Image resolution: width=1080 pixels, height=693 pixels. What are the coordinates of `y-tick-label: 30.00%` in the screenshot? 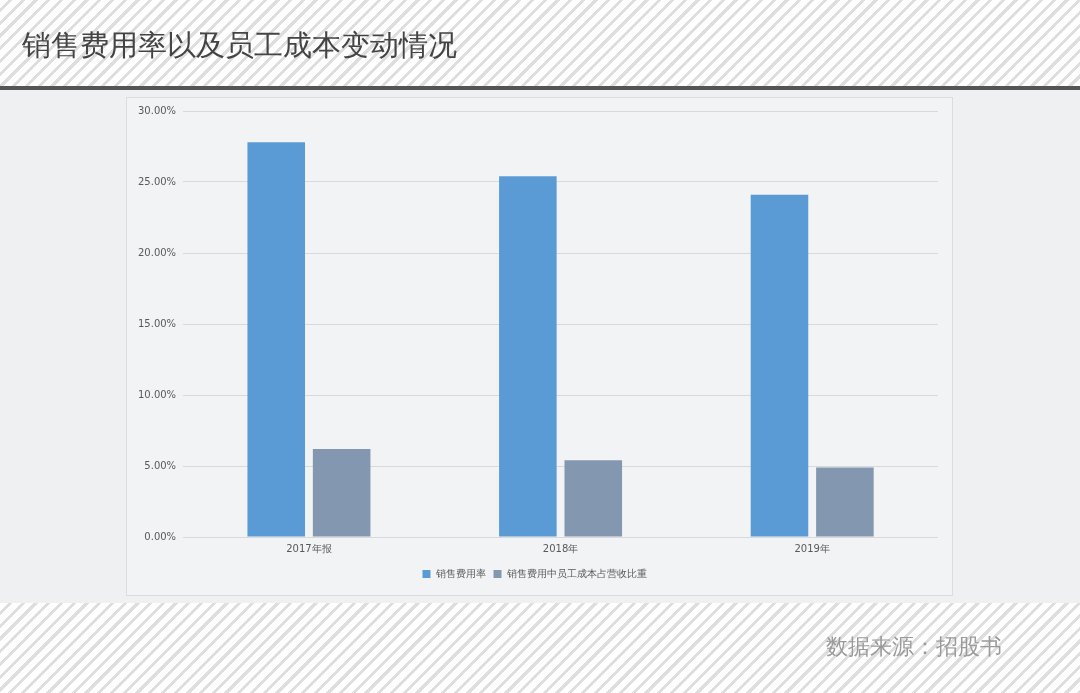 It's located at (157, 110).